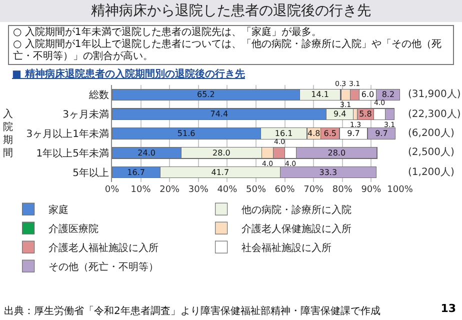 This screenshot has width=462, height=320. Describe the element at coordinates (431, 133) in the screenshot. I see `text: (6,200人)` at that location.